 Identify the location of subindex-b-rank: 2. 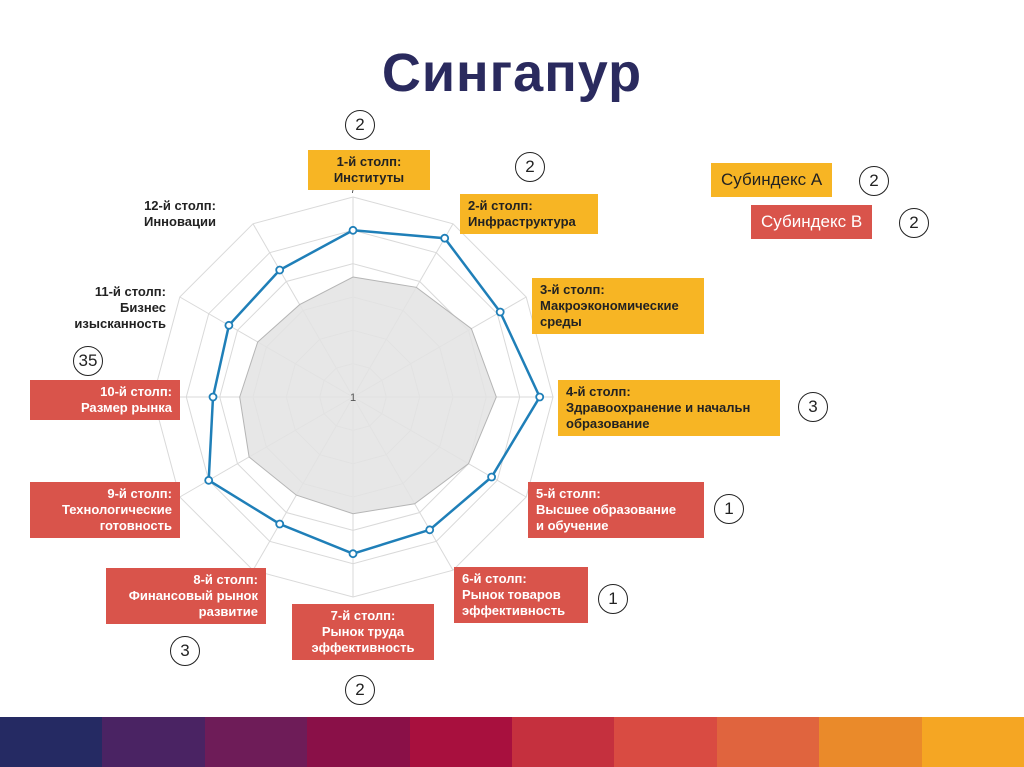
(914, 223).